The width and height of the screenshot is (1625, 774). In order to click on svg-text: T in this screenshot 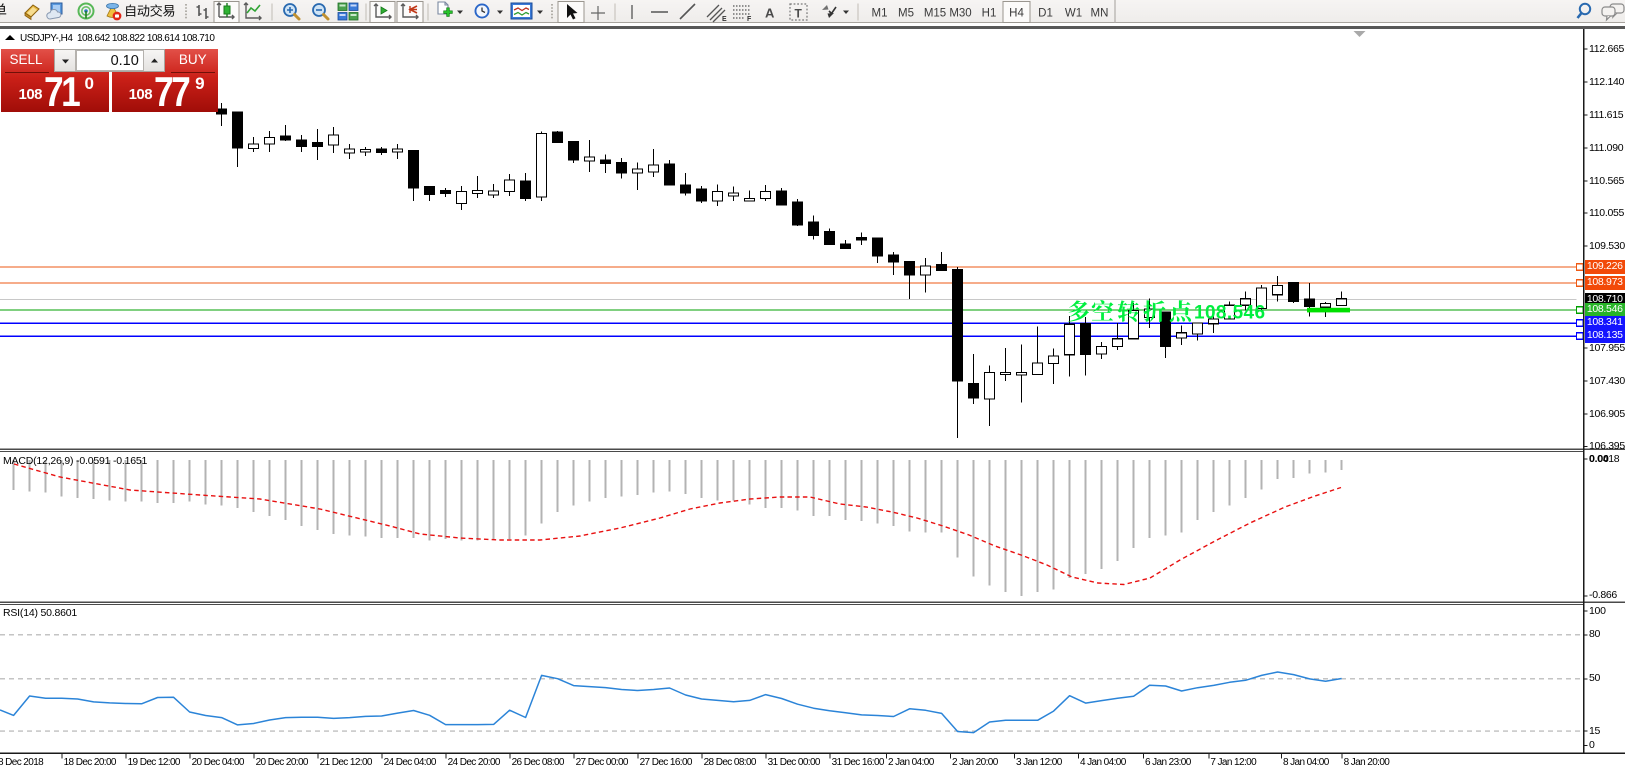, I will do `click(799, 14)`.